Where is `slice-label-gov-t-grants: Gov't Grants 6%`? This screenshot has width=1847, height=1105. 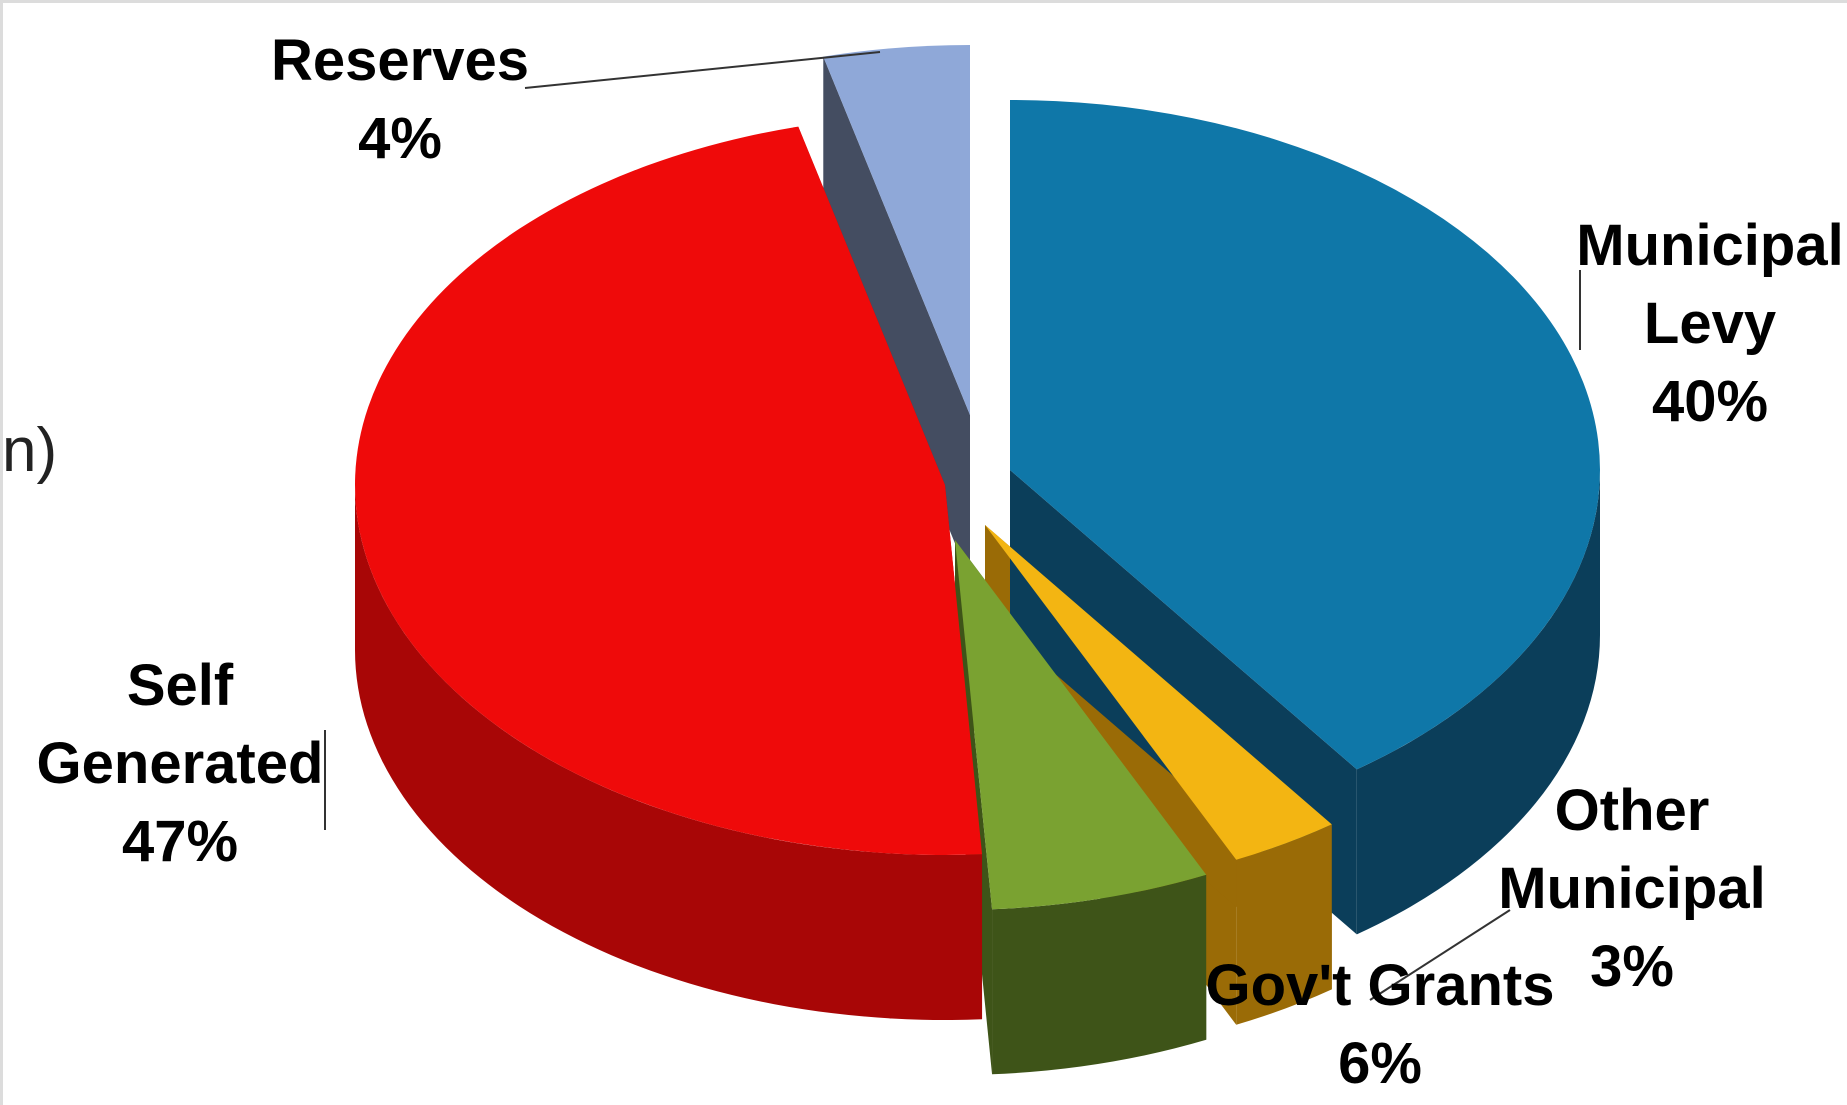
slice-label-gov-t-grants: Gov't Grants 6% is located at coordinates (1380, 1024).